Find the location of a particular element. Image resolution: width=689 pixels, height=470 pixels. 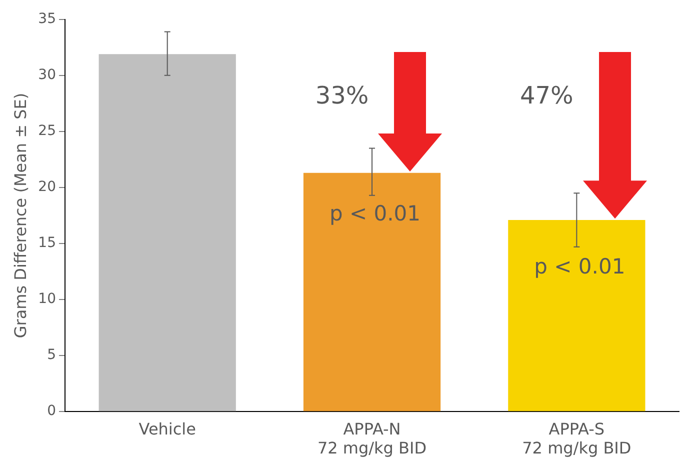

x-tick-label: APPA-N 72 mg/kg BID is located at coordinates (372, 438).